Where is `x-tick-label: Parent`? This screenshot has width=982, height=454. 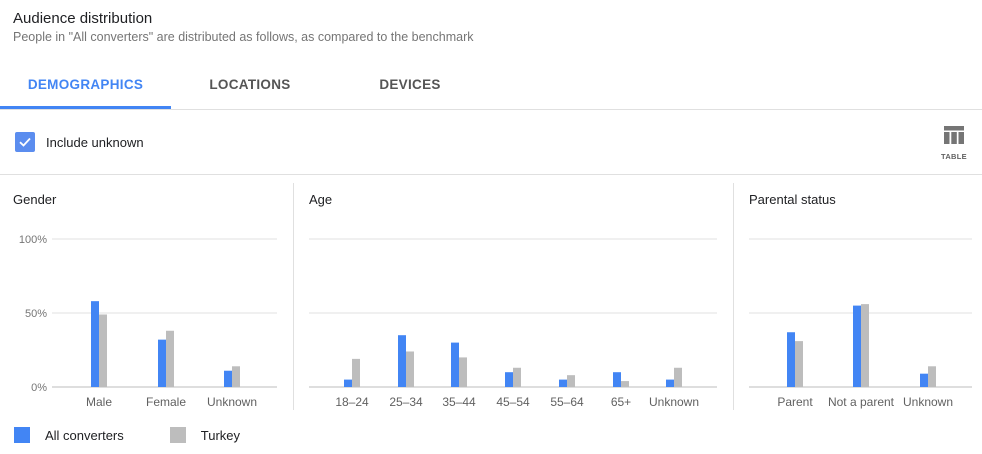 x-tick-label: Parent is located at coordinates (795, 402).